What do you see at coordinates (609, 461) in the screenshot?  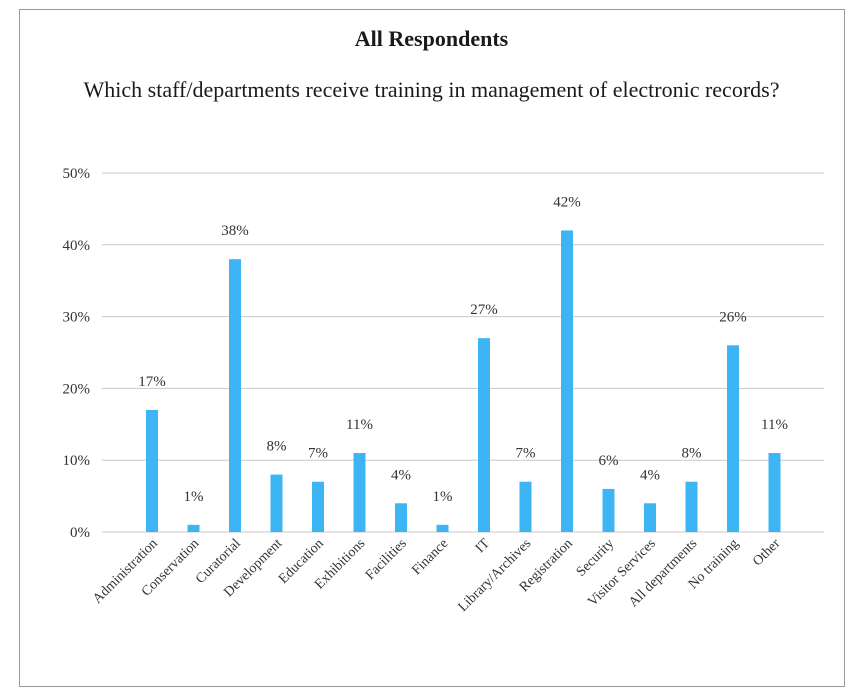 I see `data-label: 6%` at bounding box center [609, 461].